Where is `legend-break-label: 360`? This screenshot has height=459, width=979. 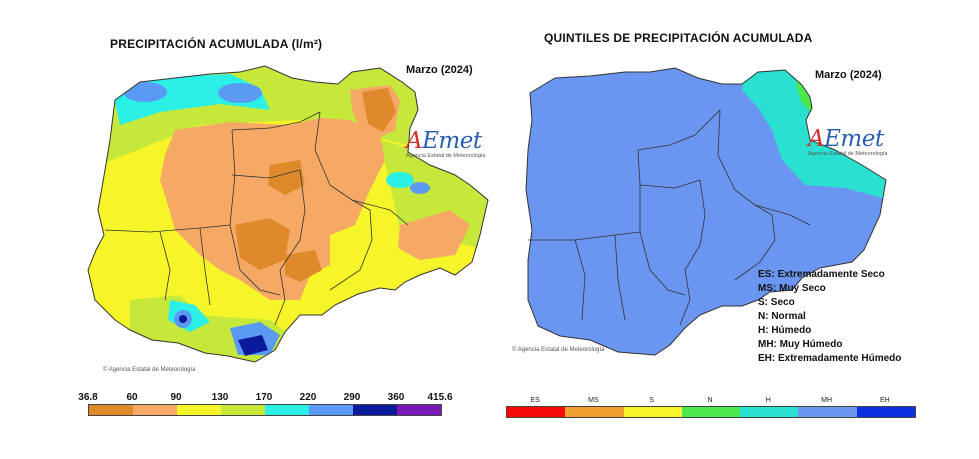 legend-break-label: 360 is located at coordinates (396, 397).